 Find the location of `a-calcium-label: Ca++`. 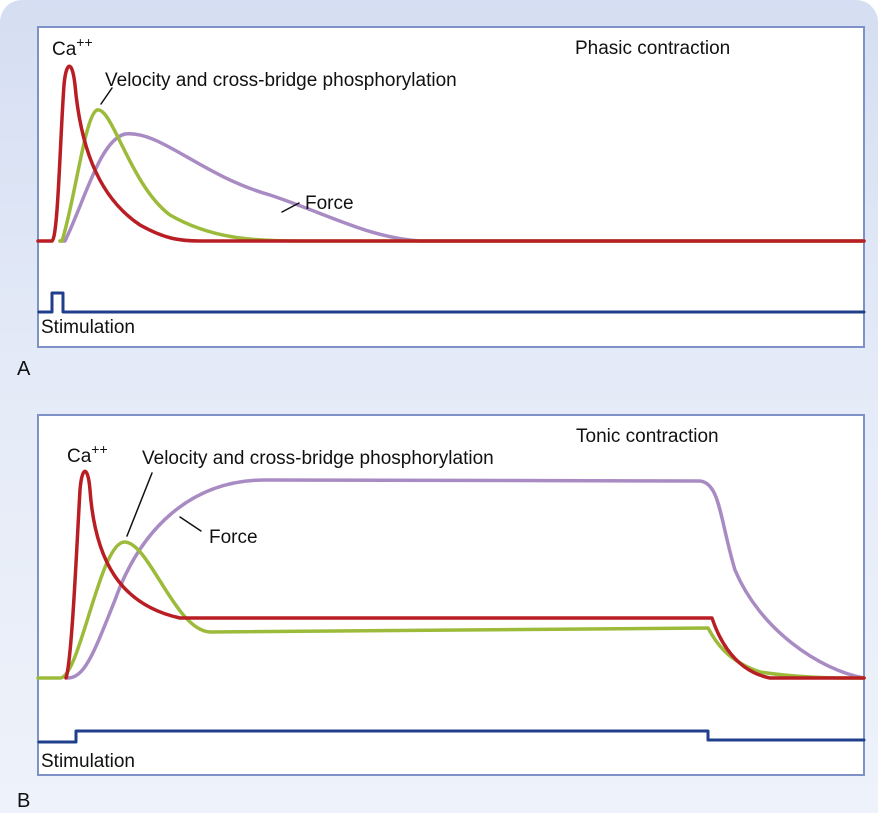

a-calcium-label: Ca++ is located at coordinates (72, 47).